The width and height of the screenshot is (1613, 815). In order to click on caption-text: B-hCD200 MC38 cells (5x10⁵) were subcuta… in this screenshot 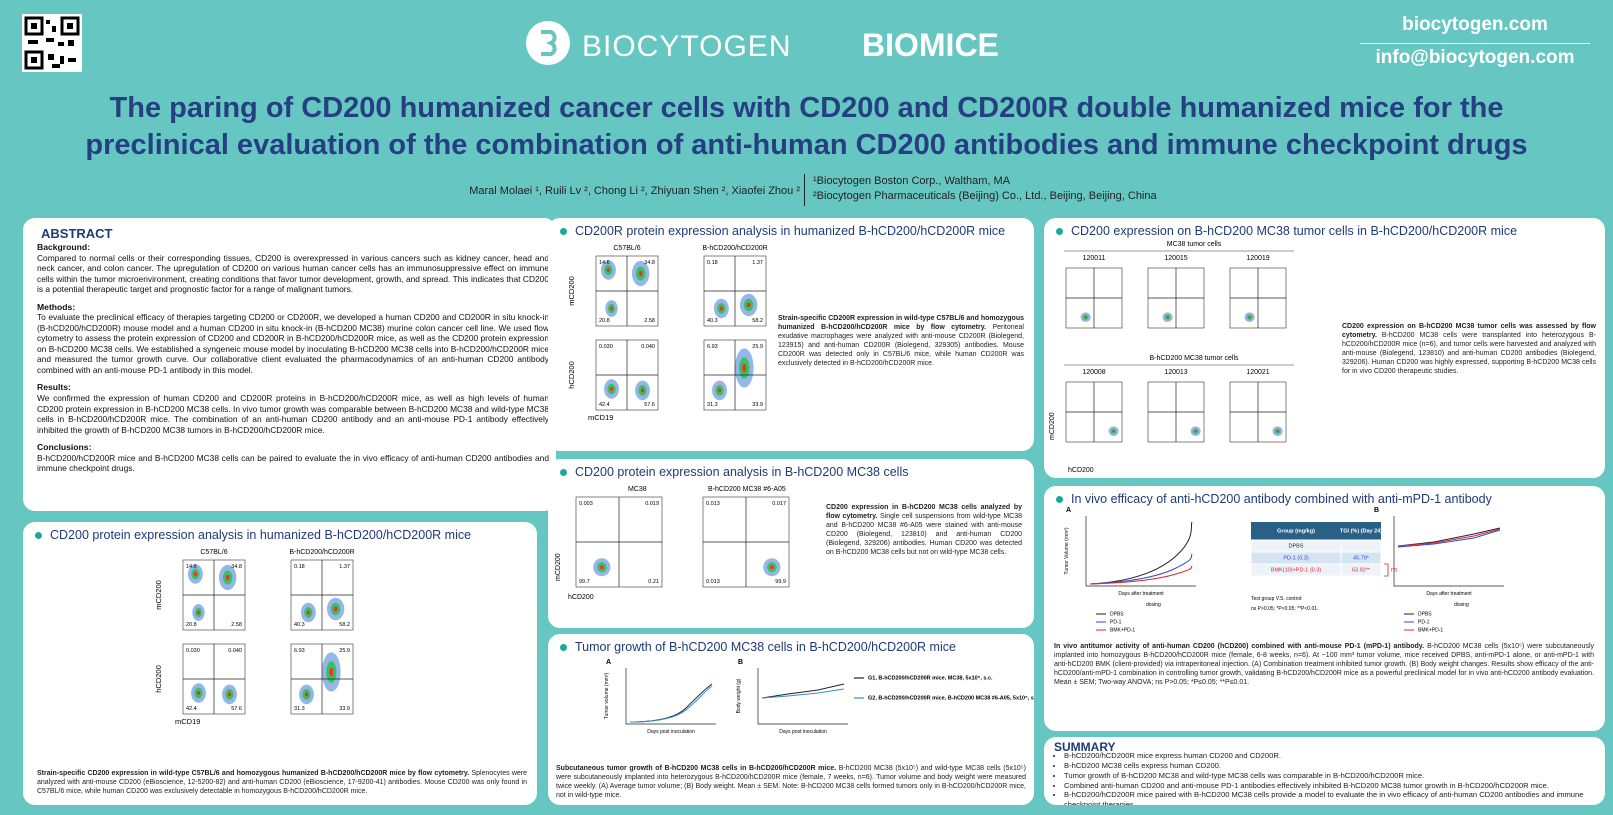, I will do `click(1324, 665)`.